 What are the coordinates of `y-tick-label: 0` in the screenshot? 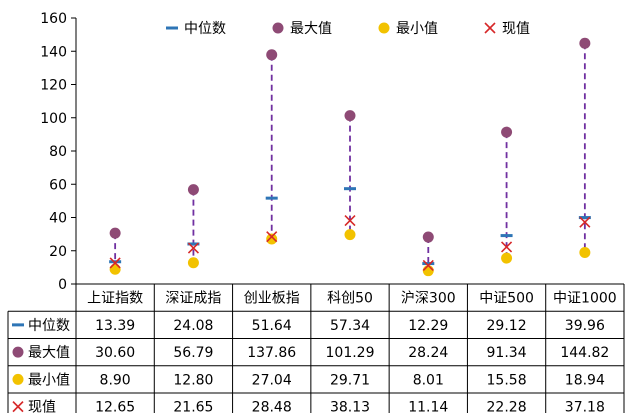 It's located at (62, 285).